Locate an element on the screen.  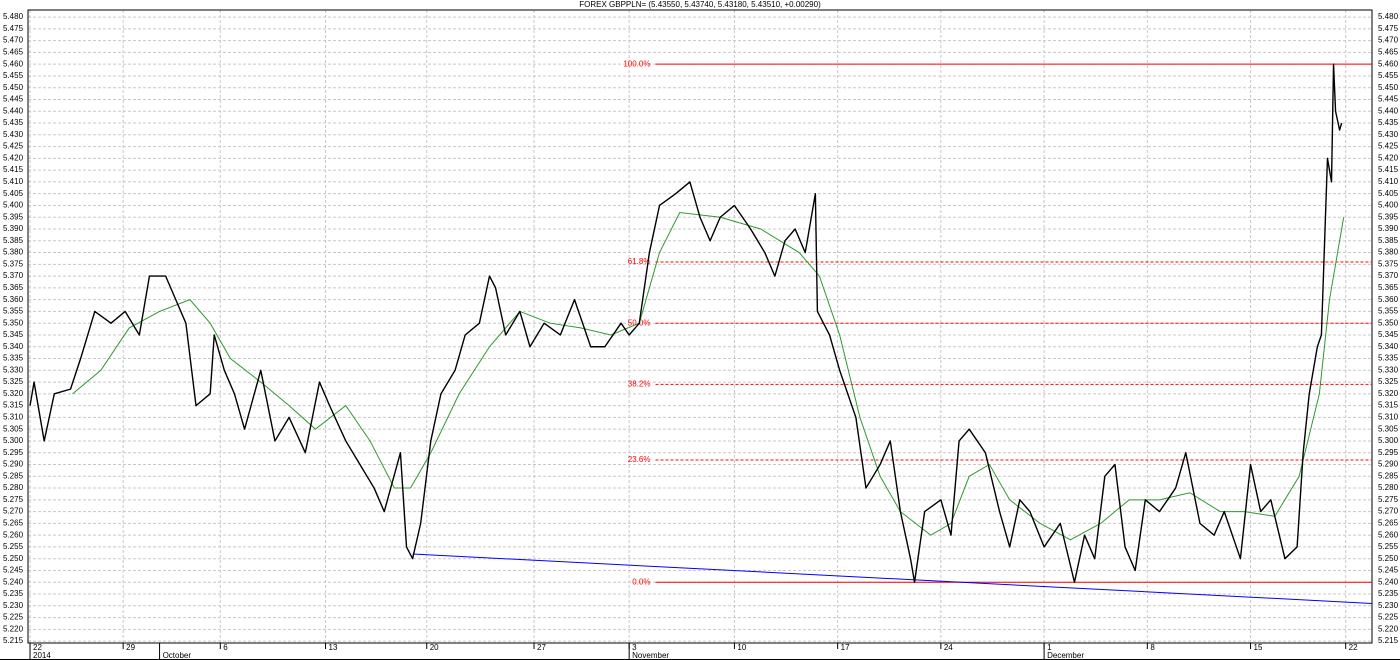
y-tick-label: 5.310 is located at coordinates (13, 417).